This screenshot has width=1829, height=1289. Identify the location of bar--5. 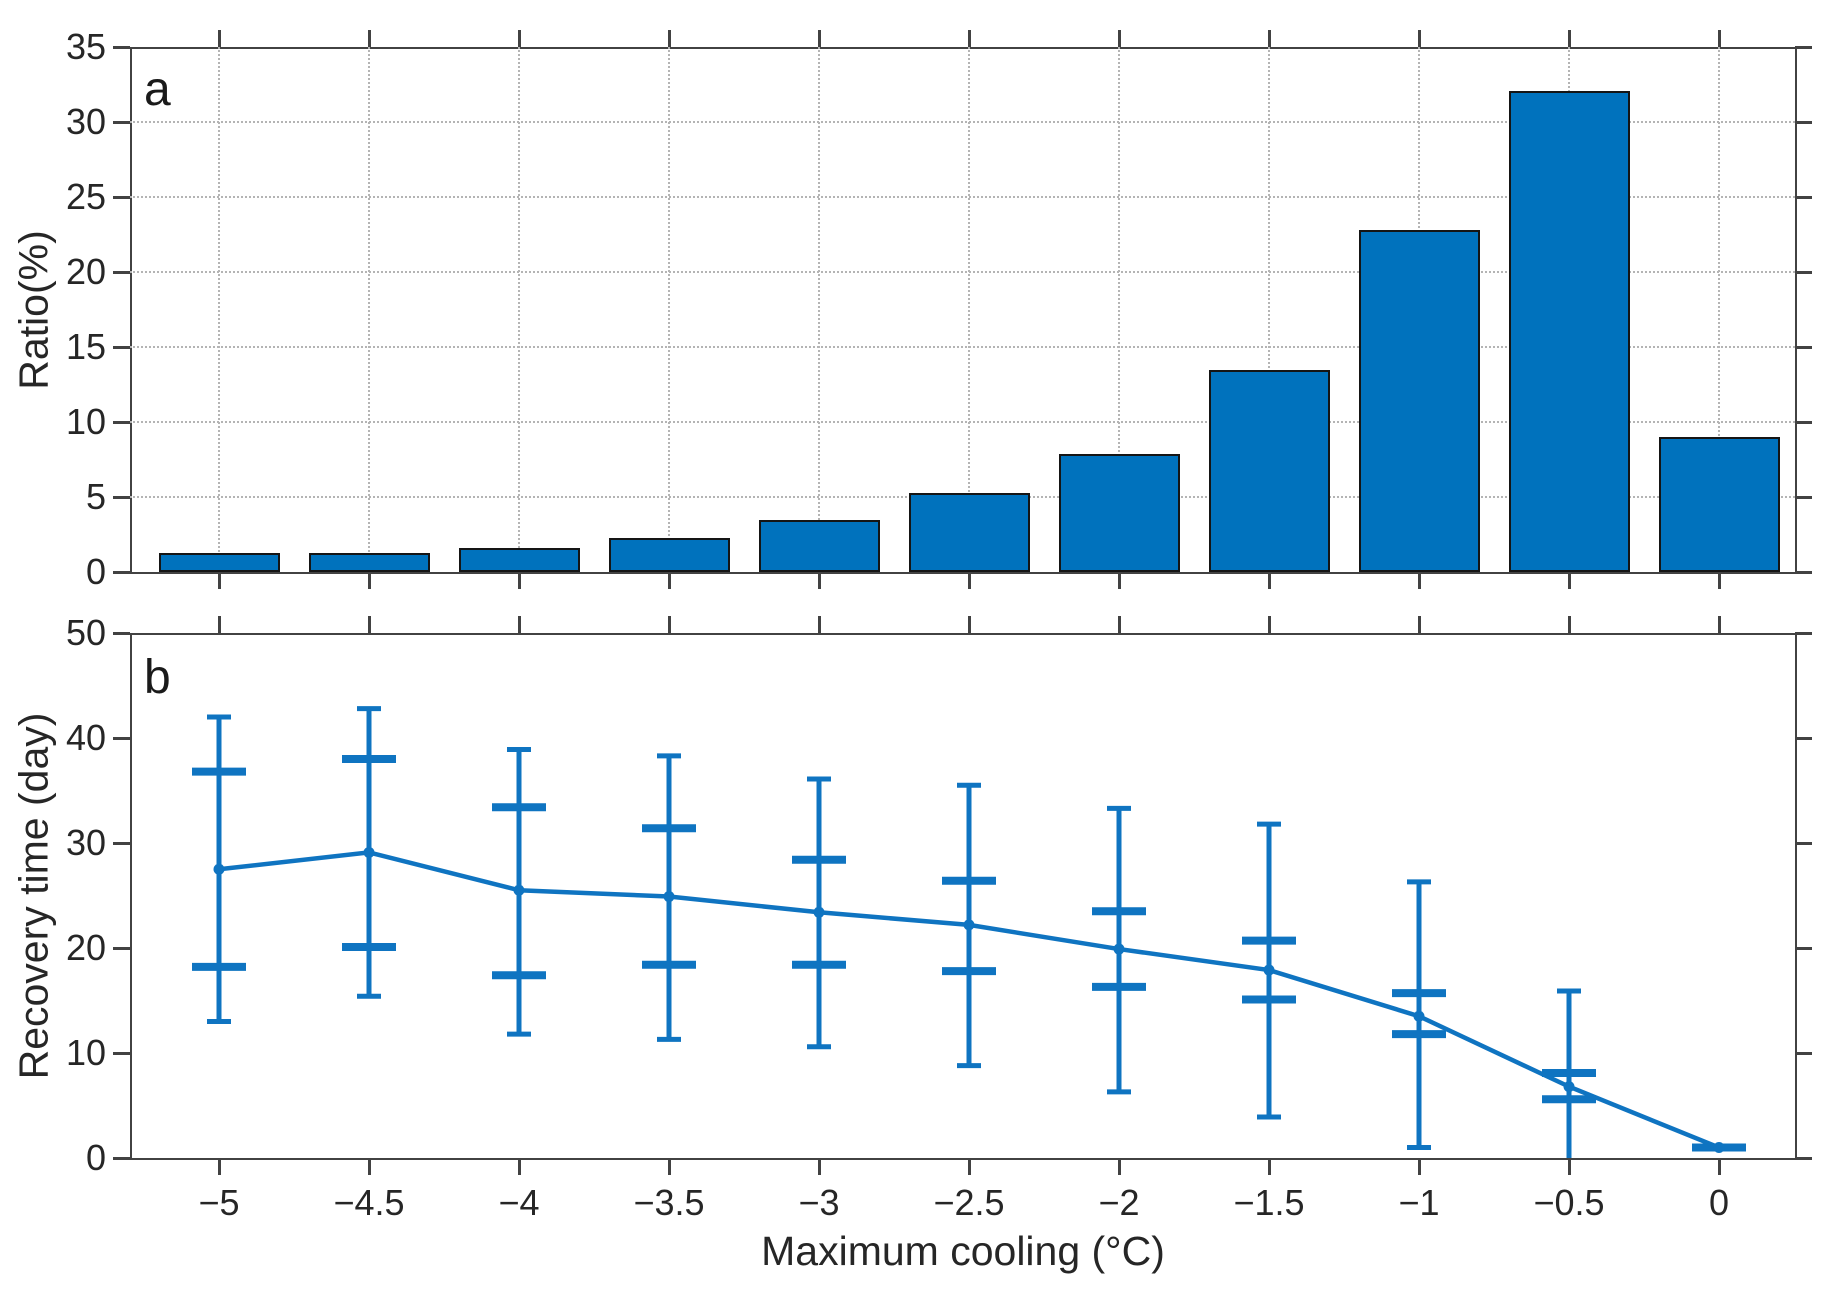
(219, 562).